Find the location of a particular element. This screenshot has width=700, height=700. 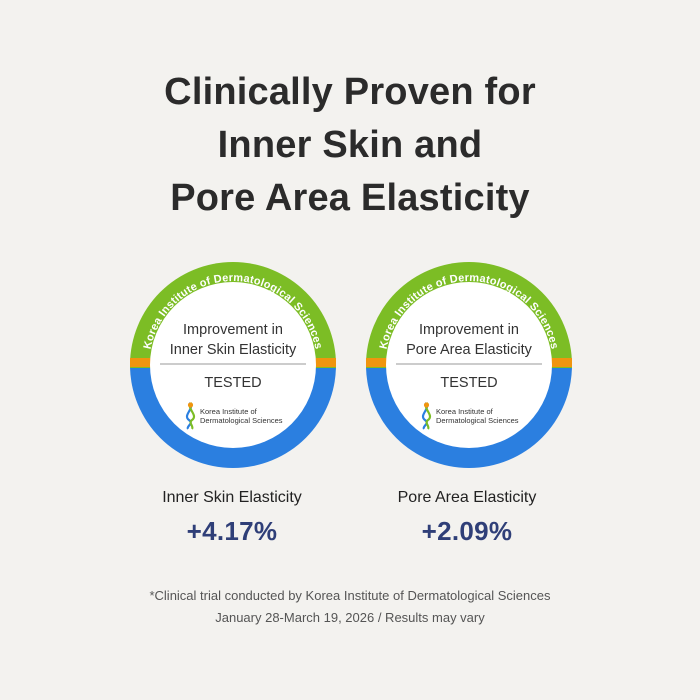

metric-value-pore-area: +2.09% is located at coordinates (467, 531).